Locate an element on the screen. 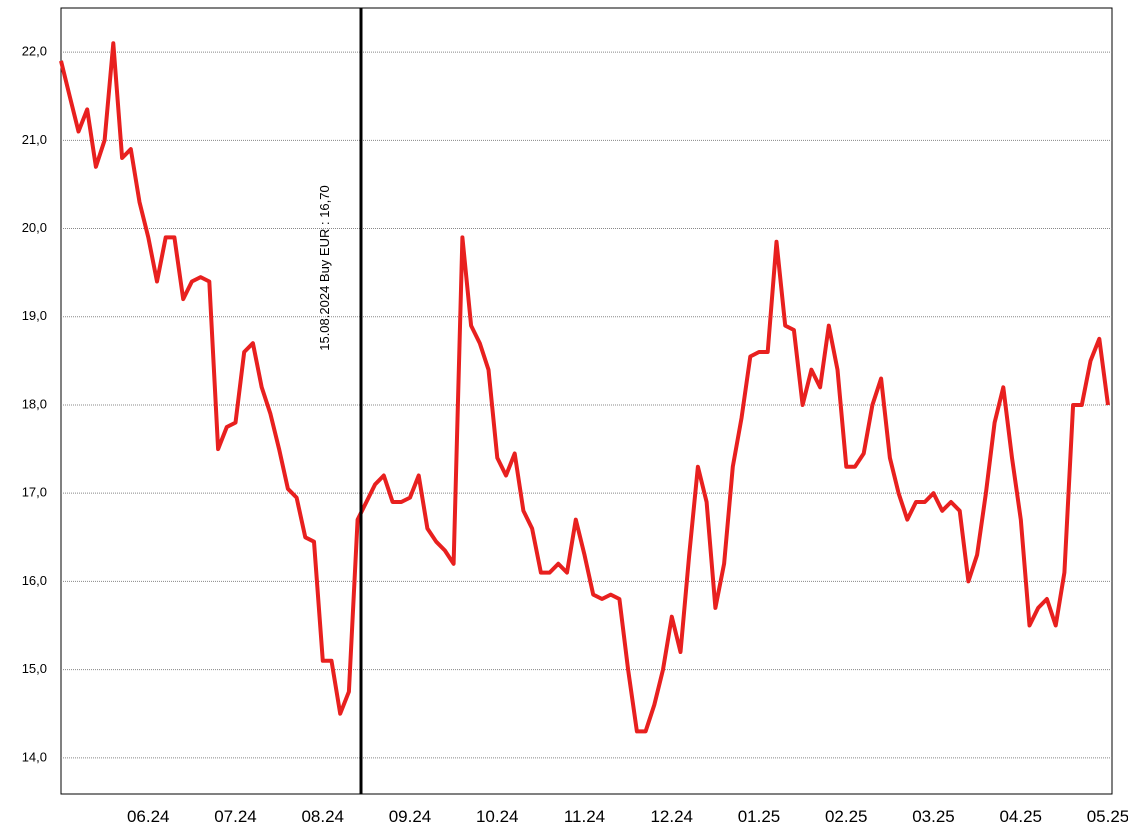 The height and width of the screenshot is (836, 1128). y-tick-label: 21,0 is located at coordinates (34, 139).